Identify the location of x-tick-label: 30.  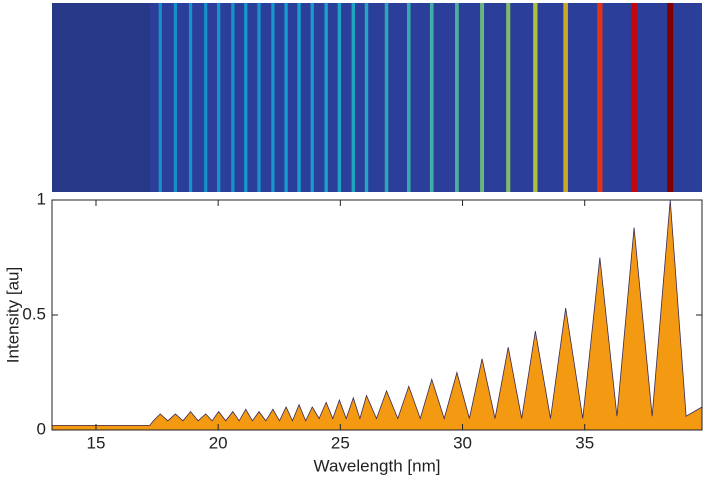
(462, 442).